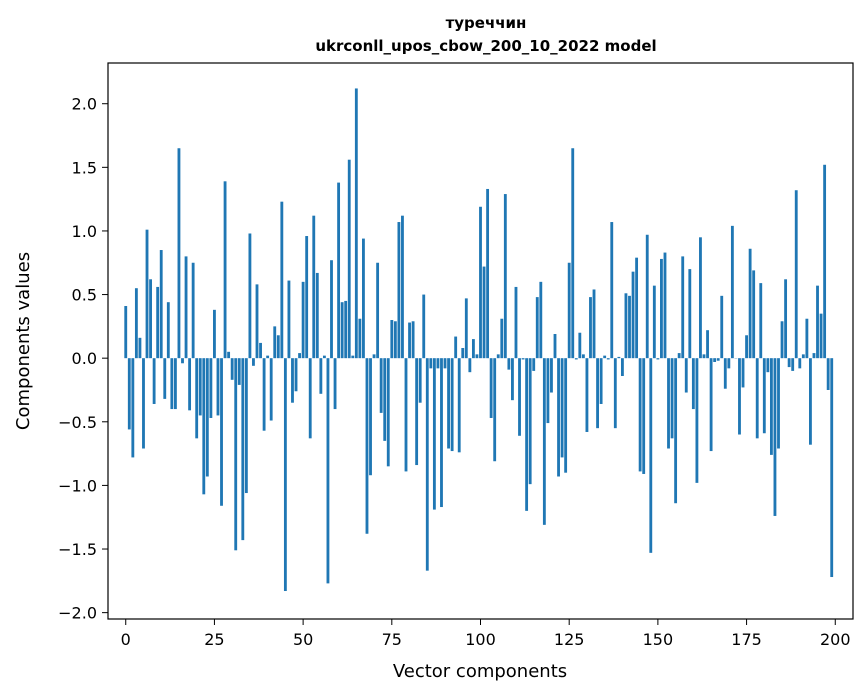  What do you see at coordinates (485, 46) in the screenshot?
I see `chart-subtitle: ukrconll_upos_cbow_200_10_2022 model` at bounding box center [485, 46].